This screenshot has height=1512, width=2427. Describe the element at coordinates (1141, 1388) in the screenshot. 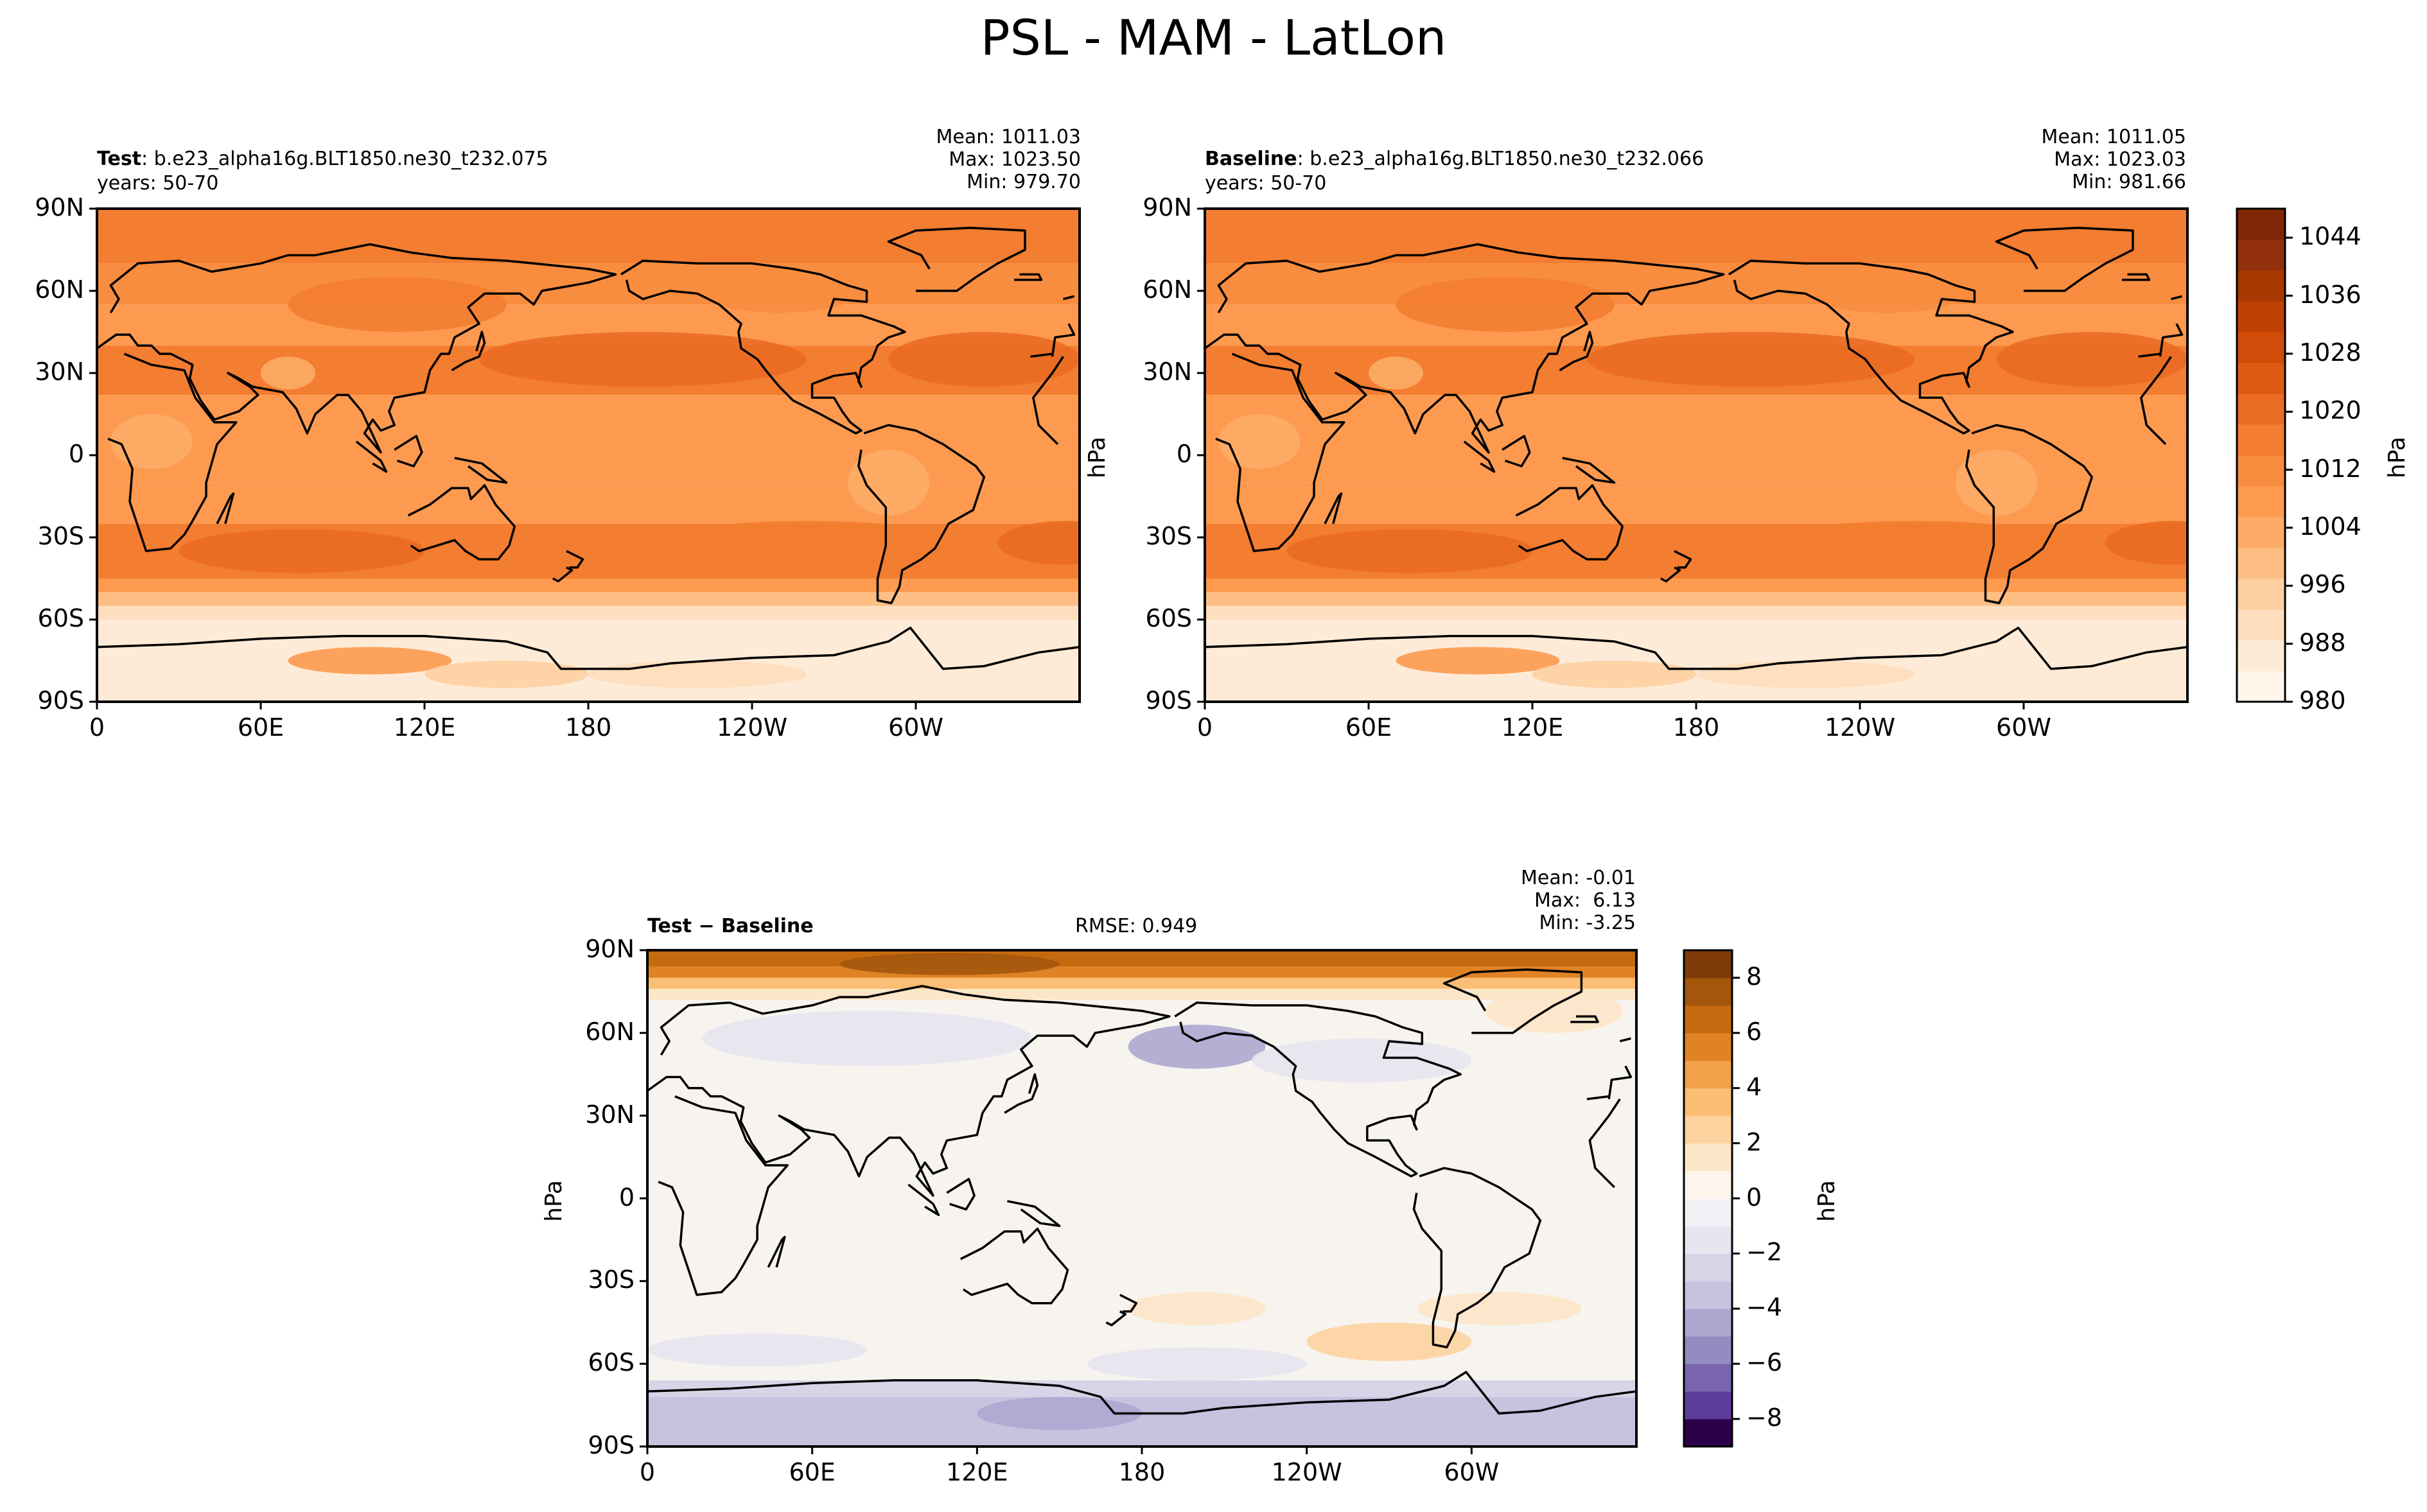

I see `diff-band` at that location.